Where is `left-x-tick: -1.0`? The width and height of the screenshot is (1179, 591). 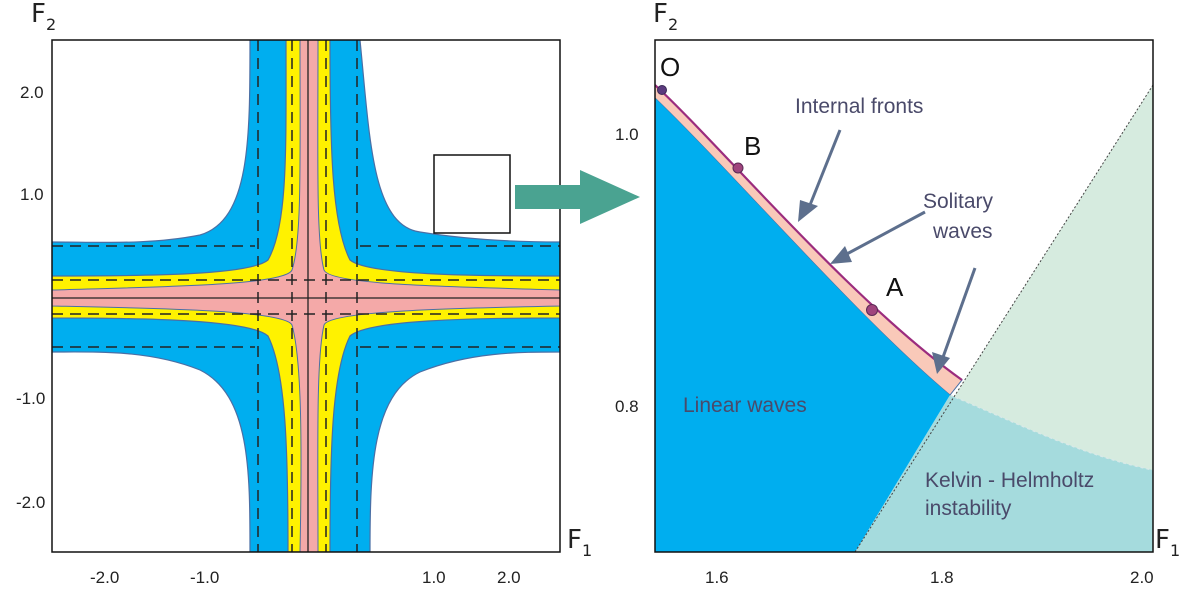 left-x-tick: -1.0 is located at coordinates (204, 577).